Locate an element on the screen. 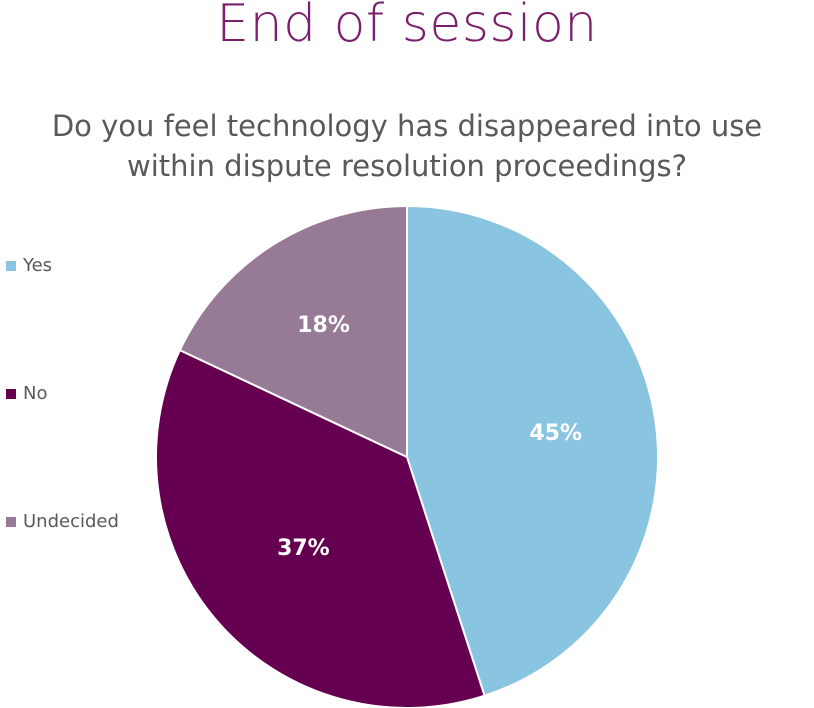 This screenshot has height=708, width=814. legend-item-undecided: Undecided is located at coordinates (62, 521).